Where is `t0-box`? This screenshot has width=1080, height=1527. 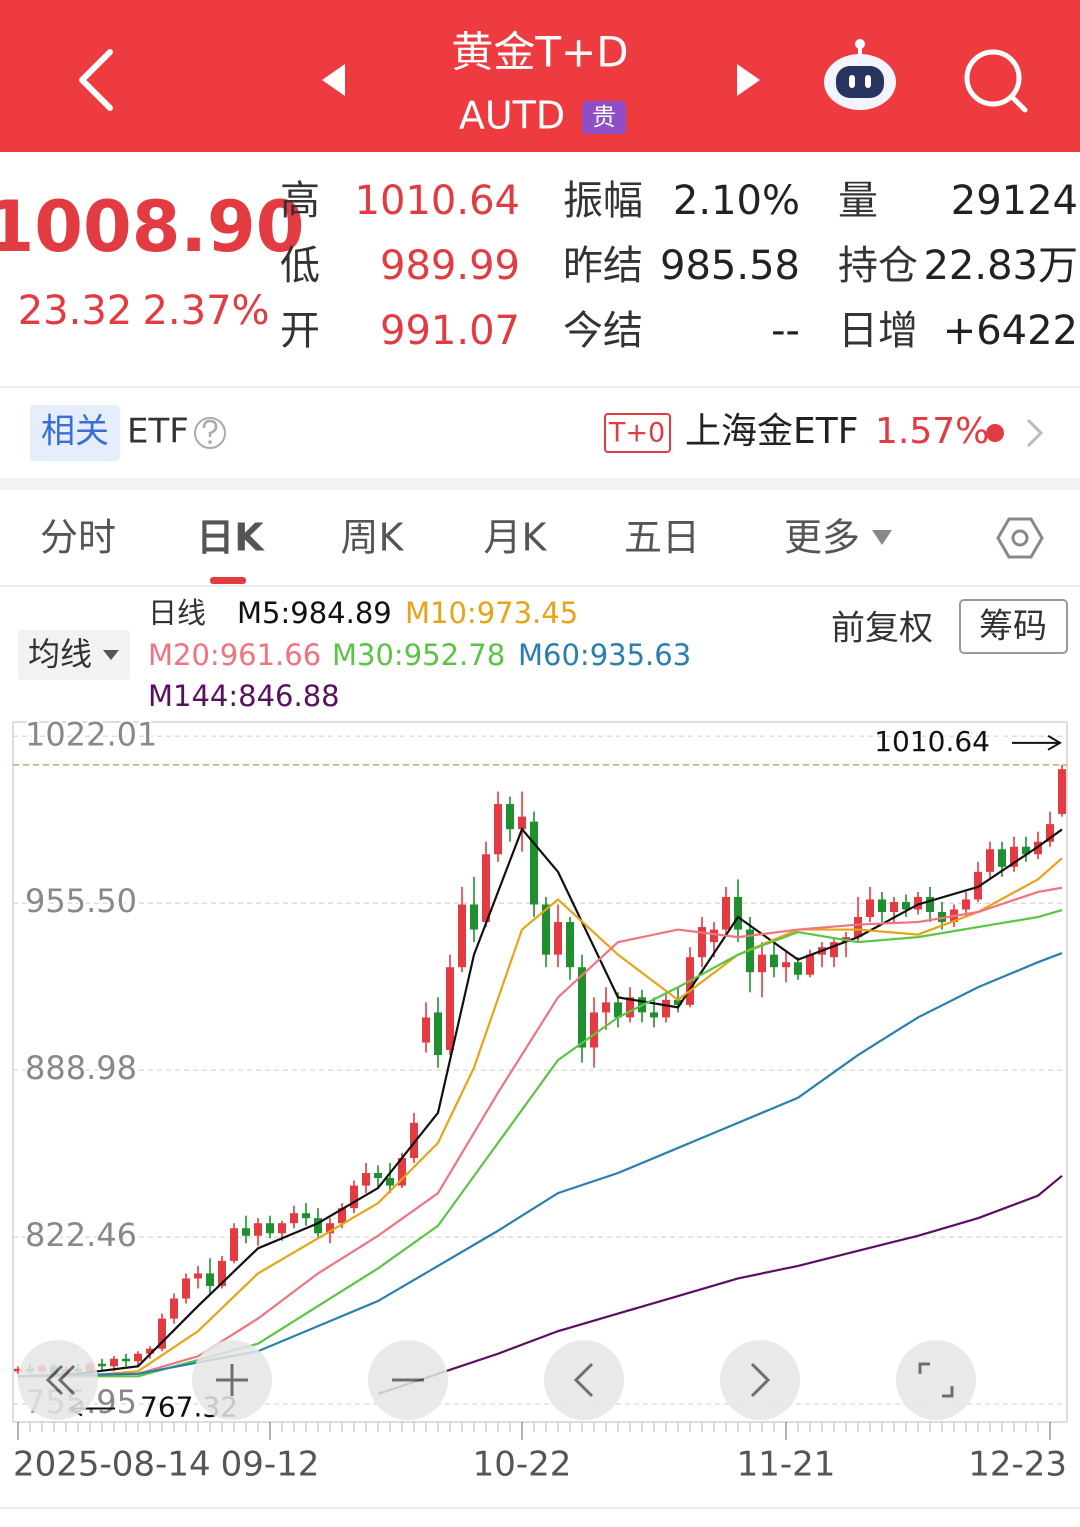
t0-box is located at coordinates (637, 433).